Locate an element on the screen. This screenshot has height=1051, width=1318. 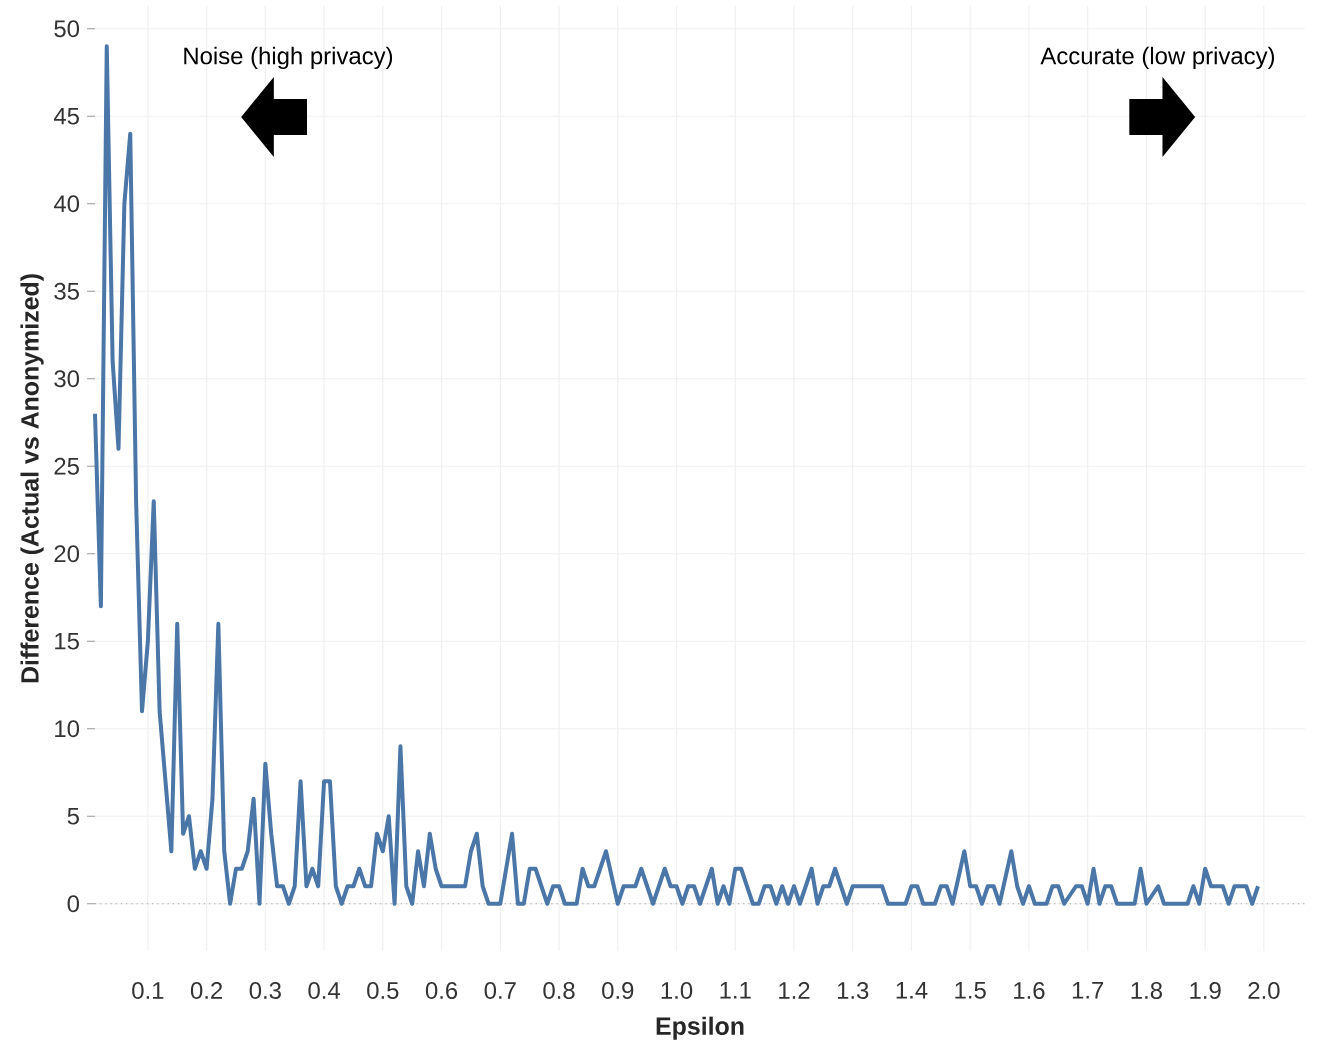
y-tick-label: 20 is located at coordinates (67, 554).